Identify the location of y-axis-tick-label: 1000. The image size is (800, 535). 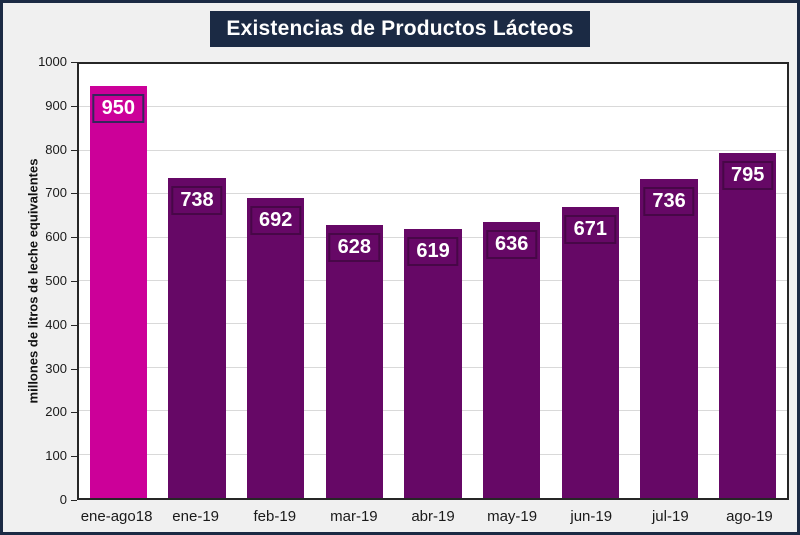
(52, 61).